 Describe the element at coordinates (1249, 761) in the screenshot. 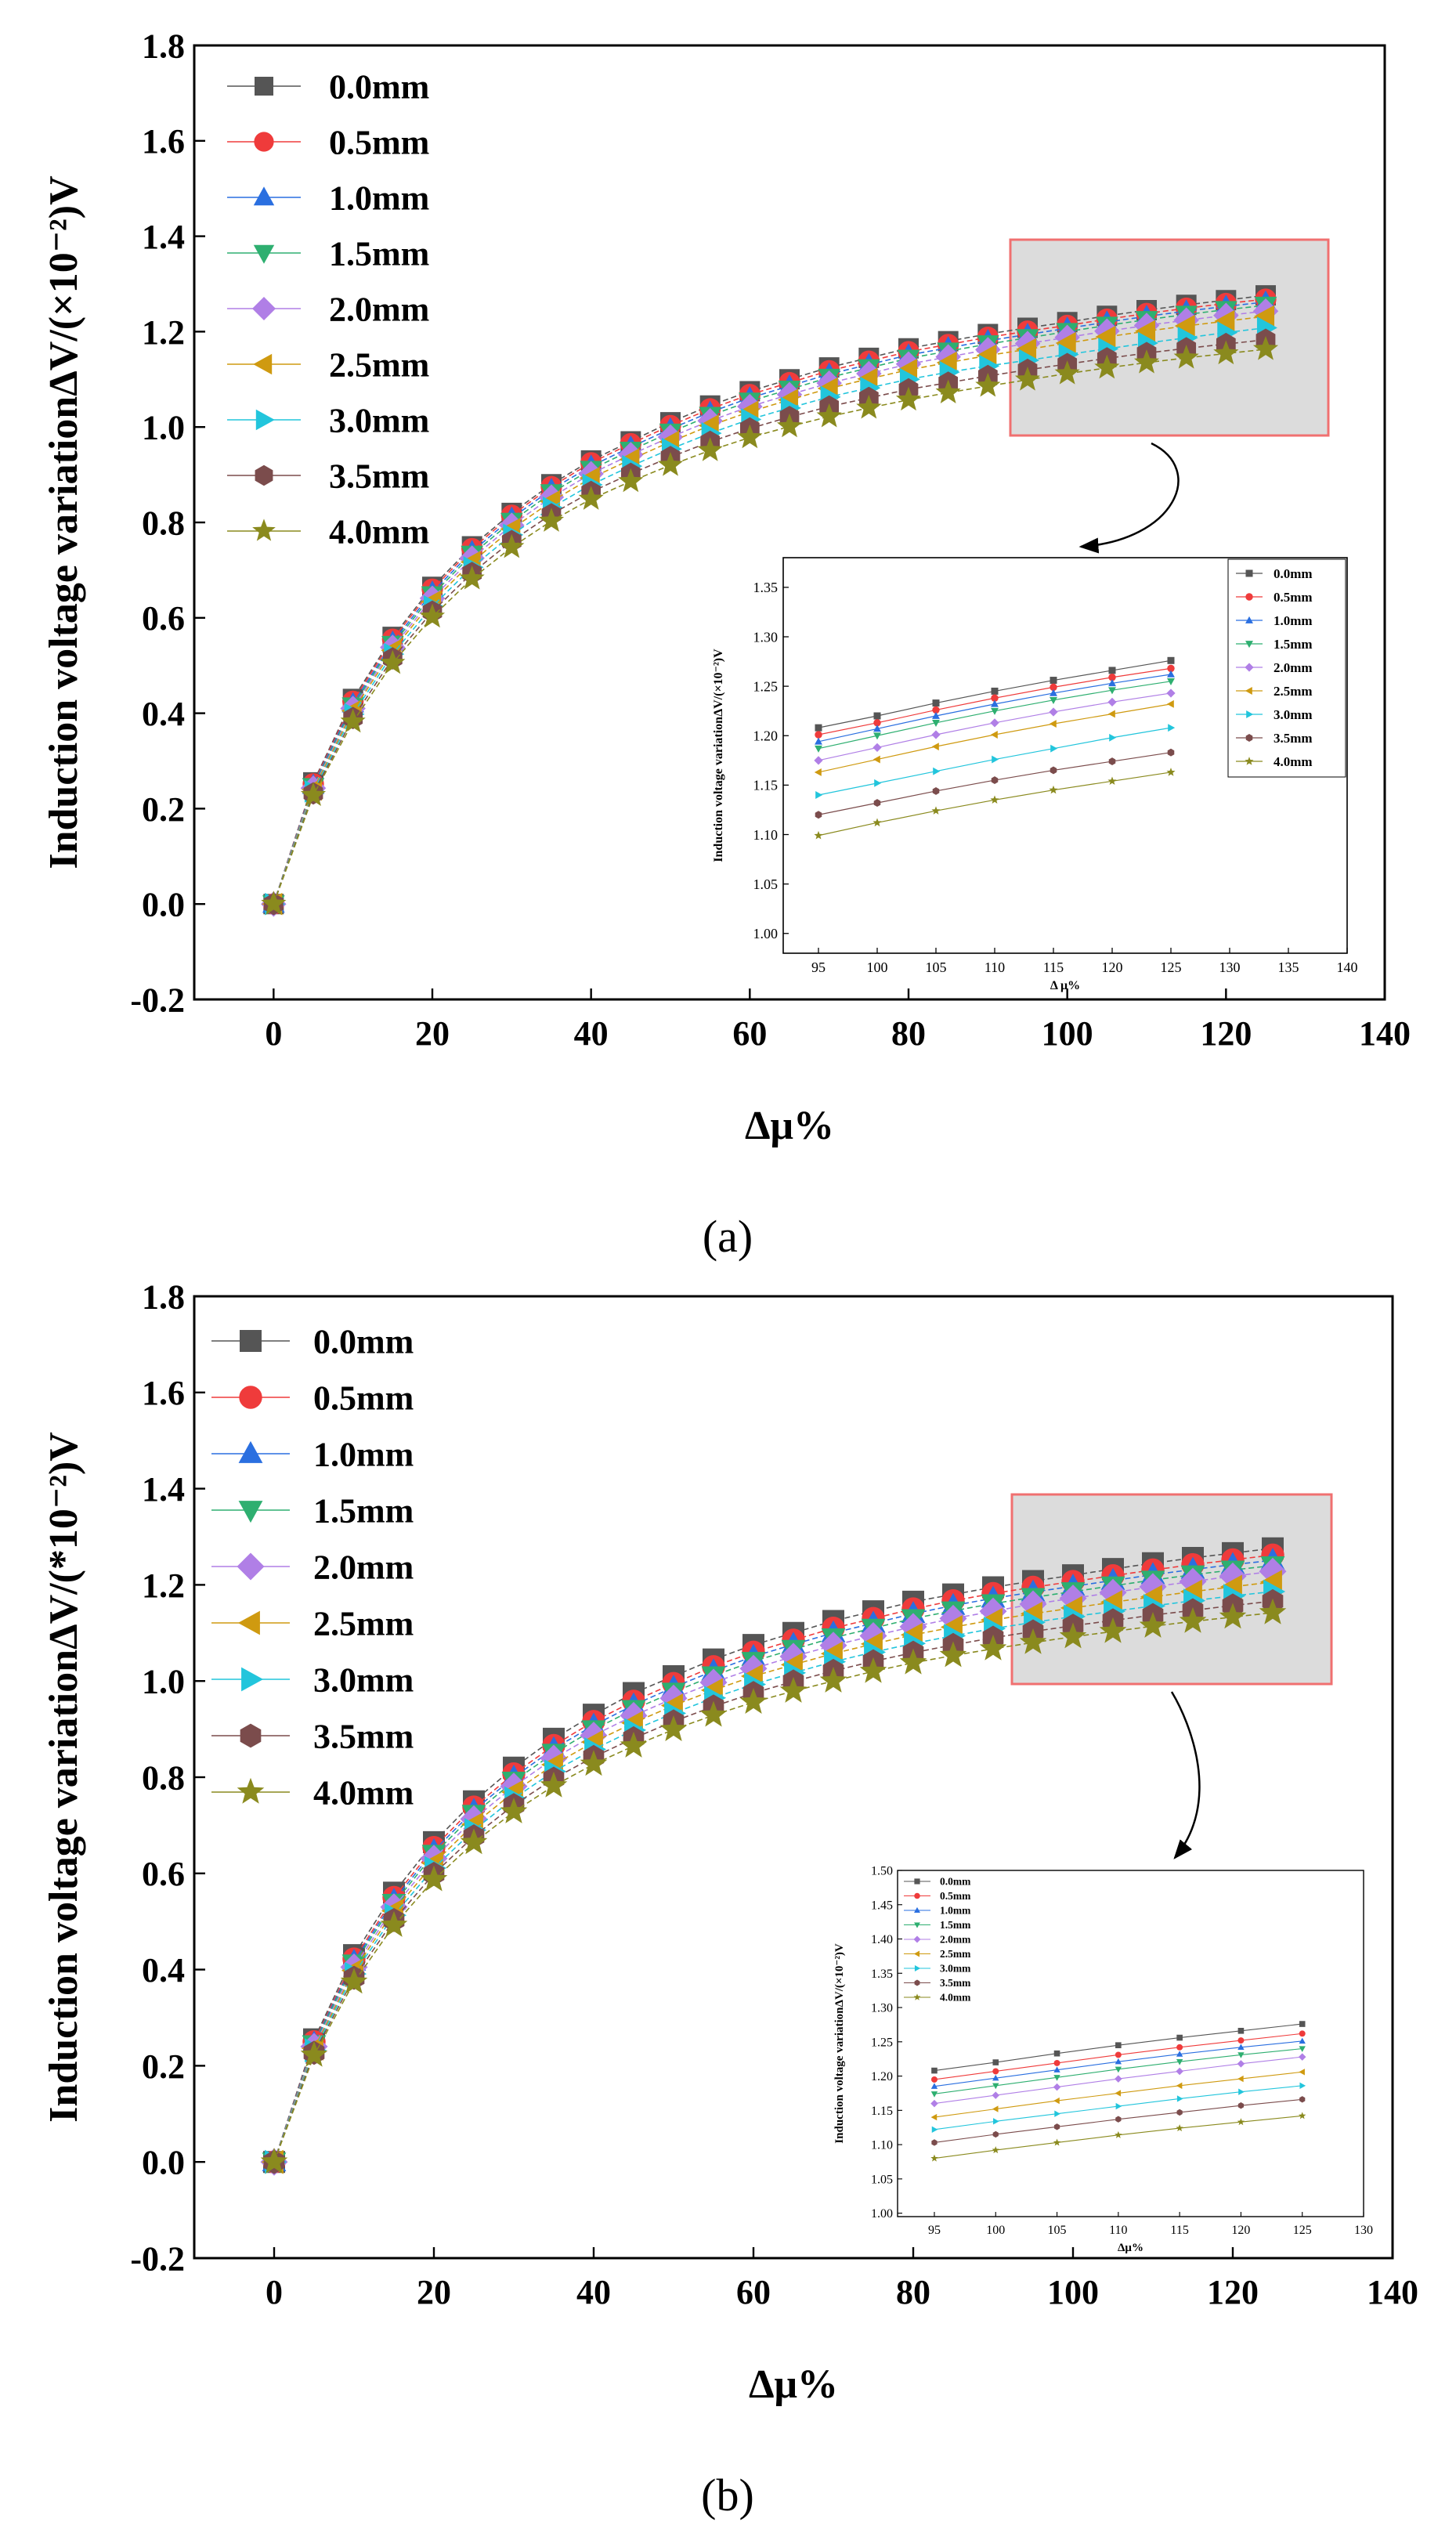

I see `a-inset-legend-marker-4.0mm` at that location.